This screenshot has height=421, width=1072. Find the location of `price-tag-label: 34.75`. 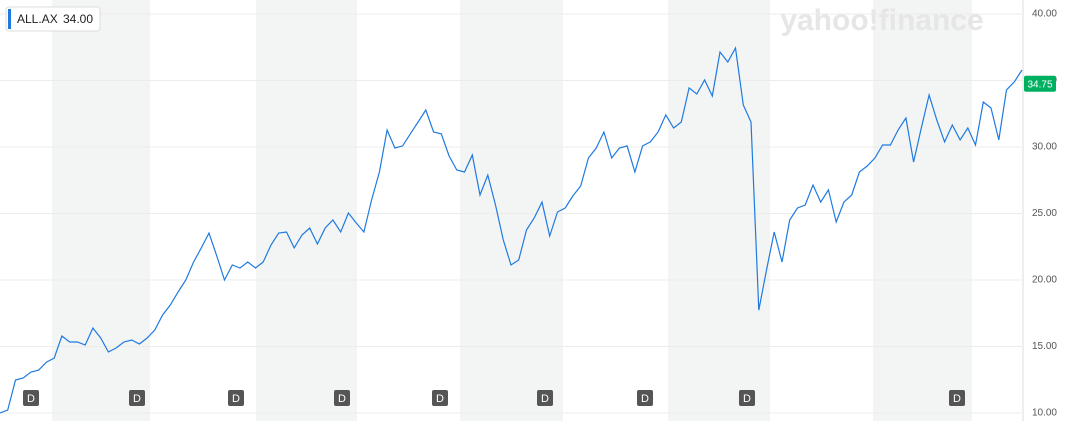

price-tag-label: 34.75 is located at coordinates (1039, 84).